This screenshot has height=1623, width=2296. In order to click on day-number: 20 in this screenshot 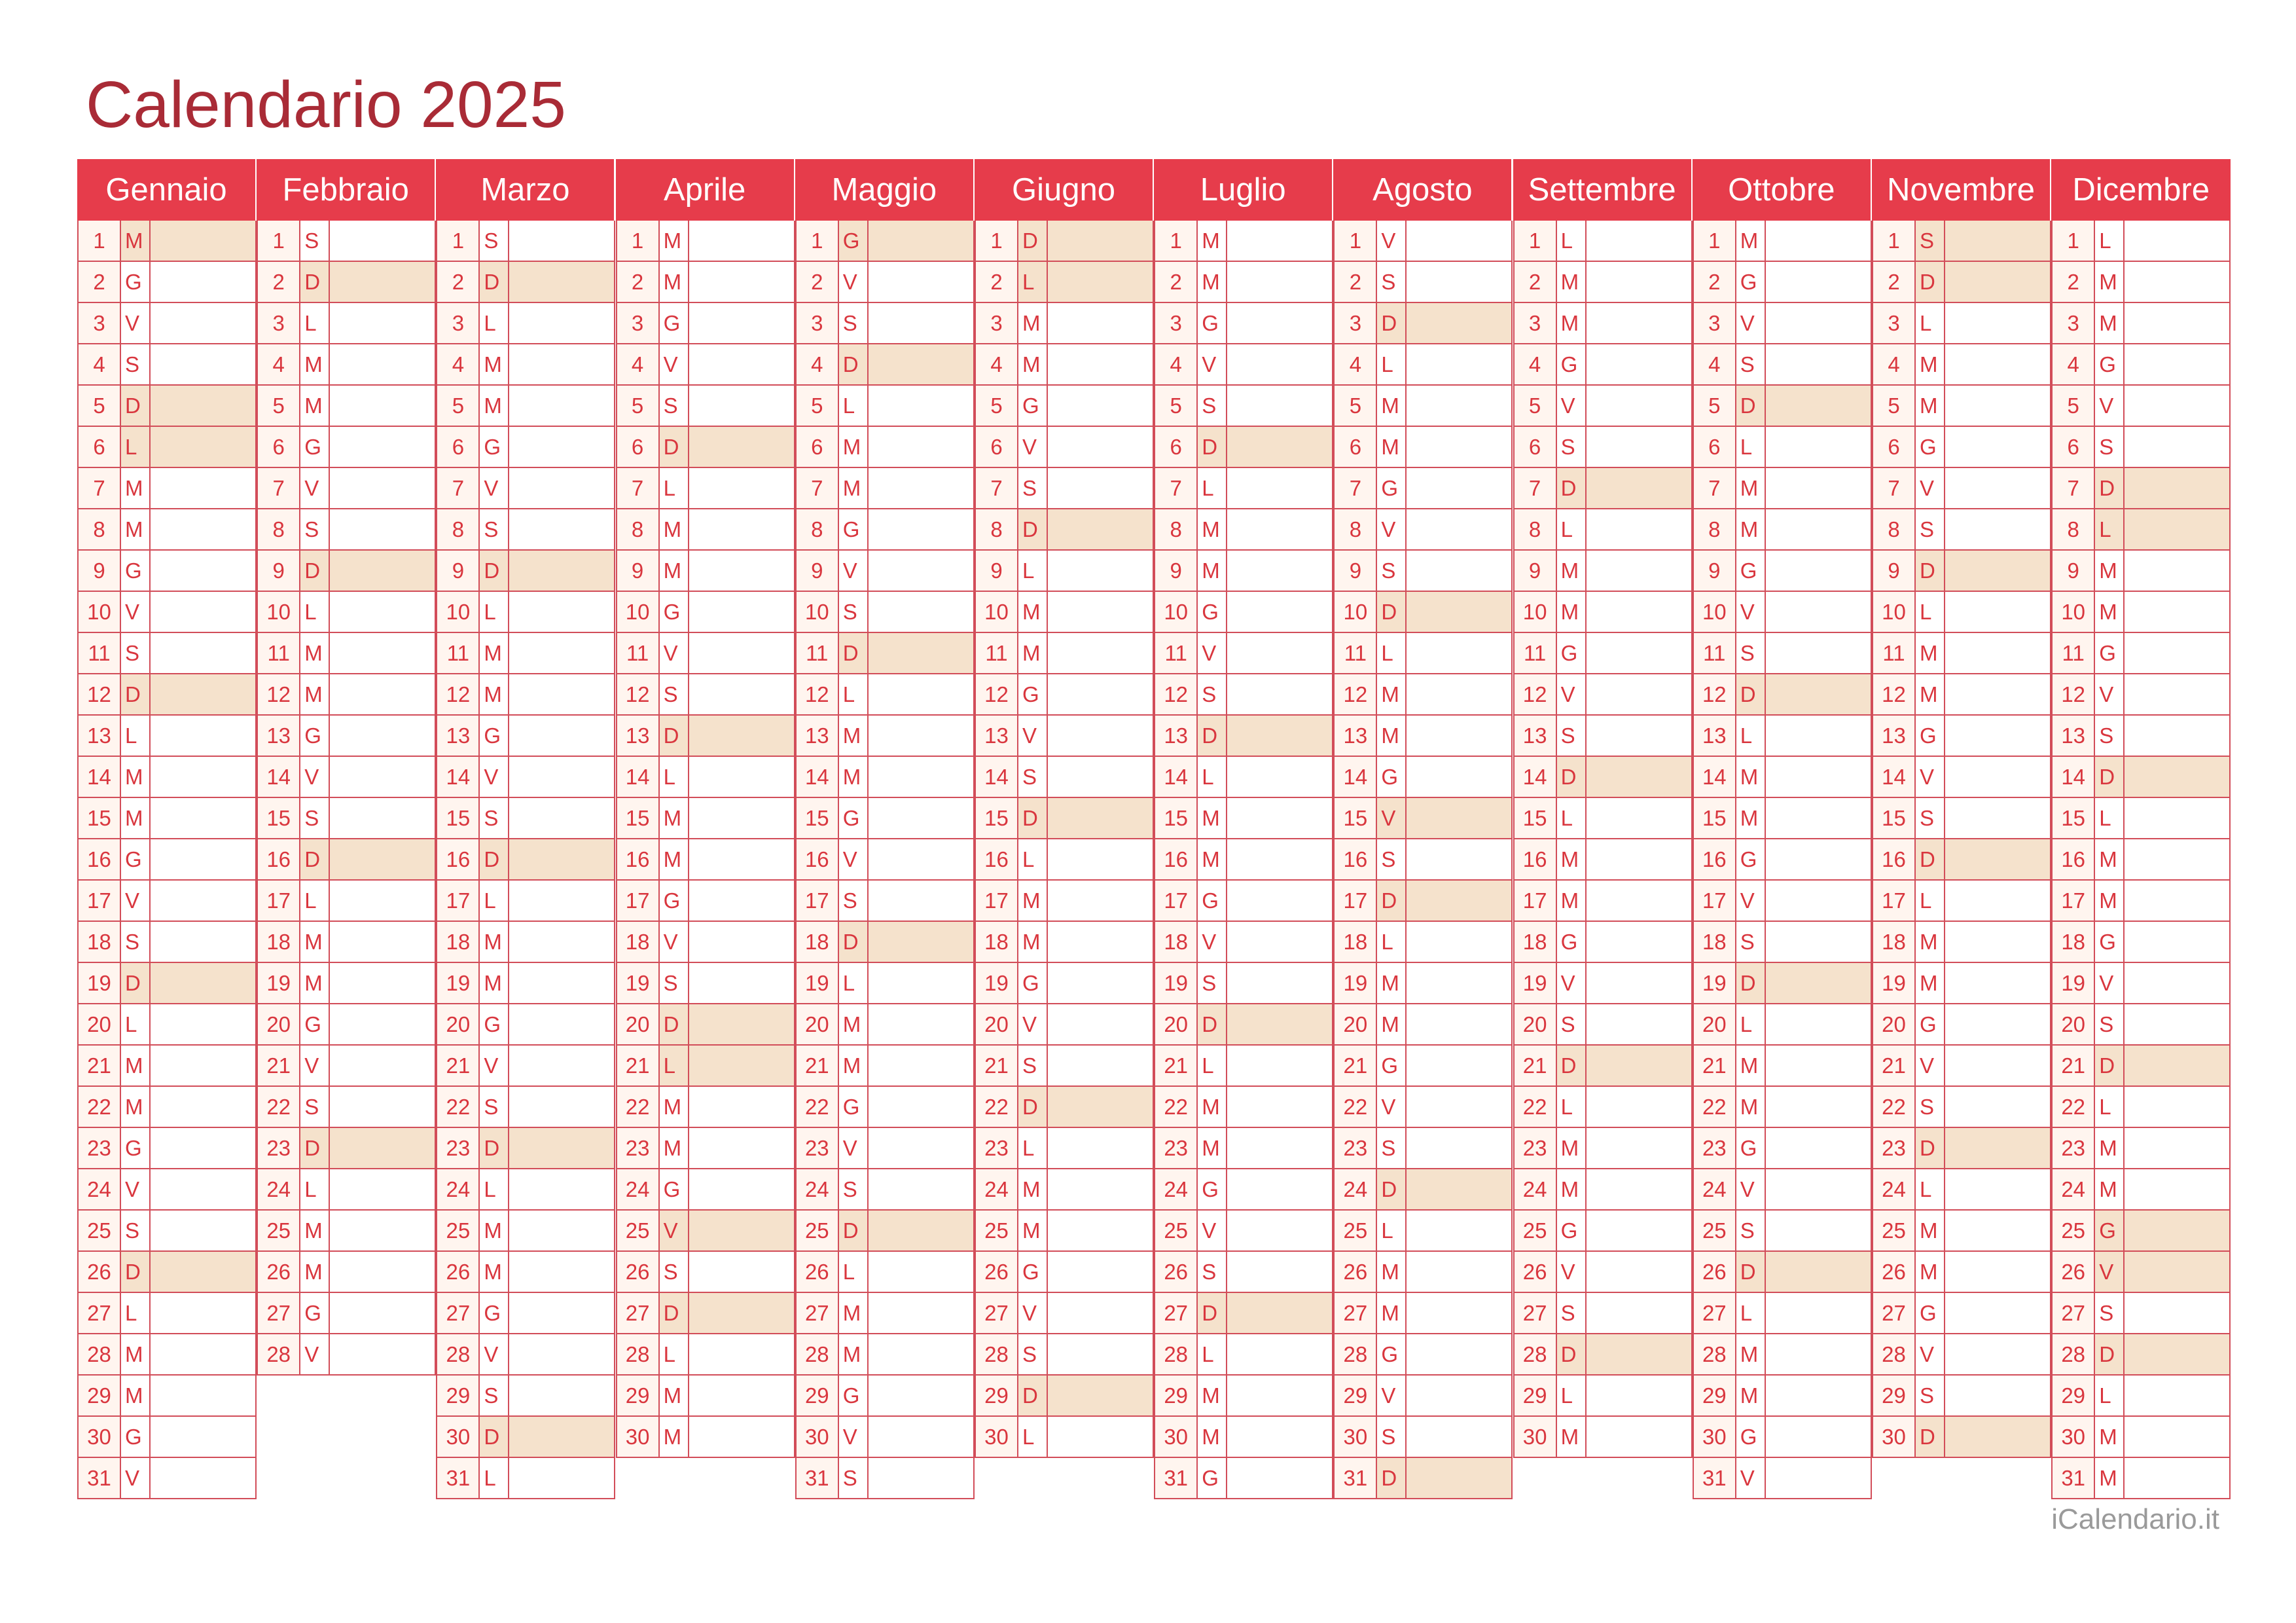, I will do `click(1176, 1024)`.